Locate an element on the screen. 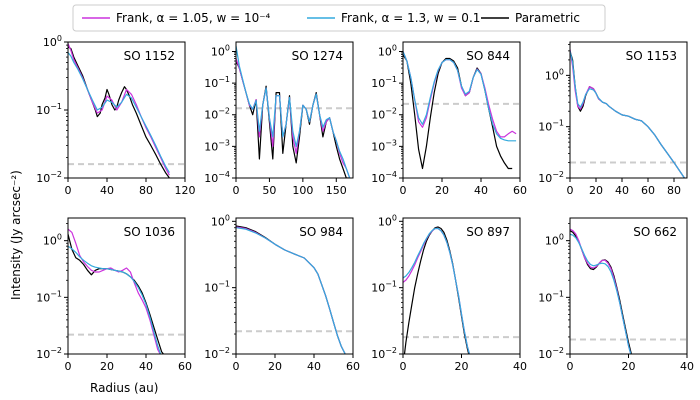 This screenshot has width=700, height=400. panel-6: SO 984 0 20 40 60 10⁻² 10⁻¹ 10⁰ is located at coordinates (282, 293).